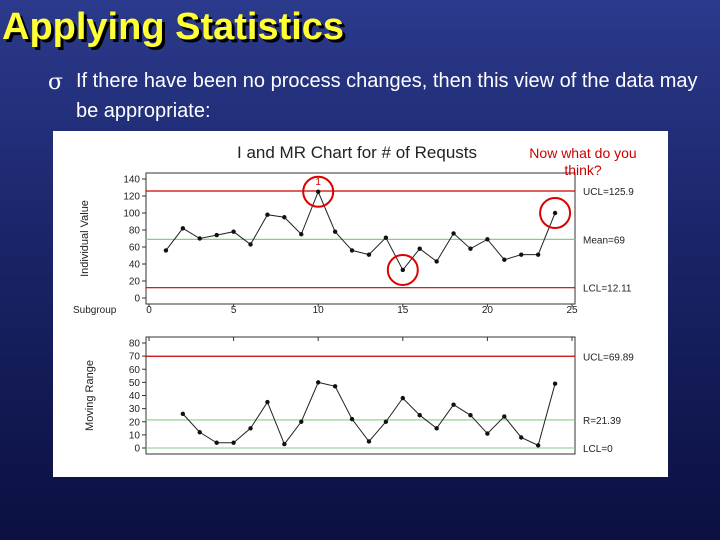 This screenshot has height=540, width=720. I want to click on individual-y-tick-label: 80, so click(135, 231).